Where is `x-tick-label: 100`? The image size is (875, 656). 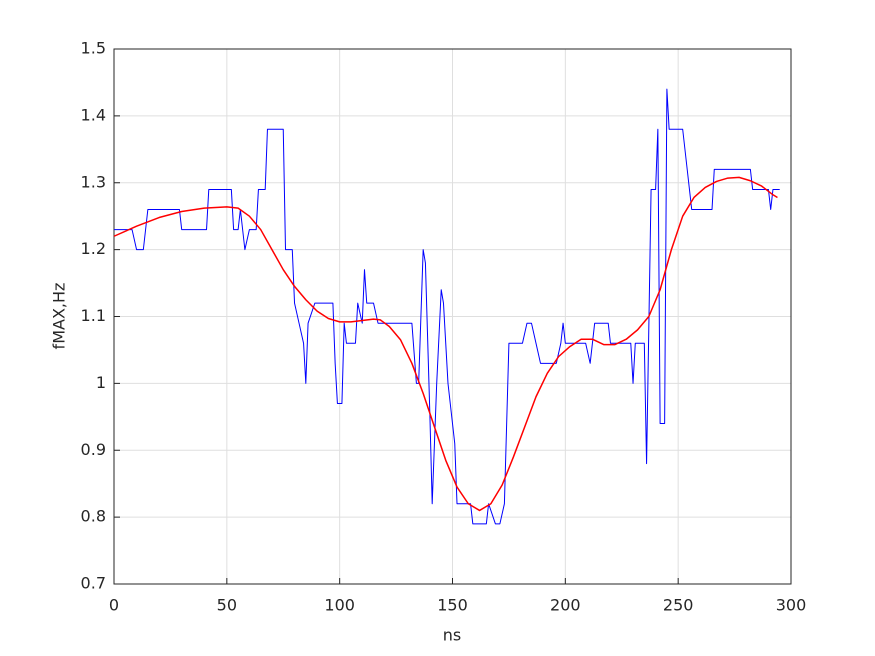 x-tick-label: 100 is located at coordinates (339, 605).